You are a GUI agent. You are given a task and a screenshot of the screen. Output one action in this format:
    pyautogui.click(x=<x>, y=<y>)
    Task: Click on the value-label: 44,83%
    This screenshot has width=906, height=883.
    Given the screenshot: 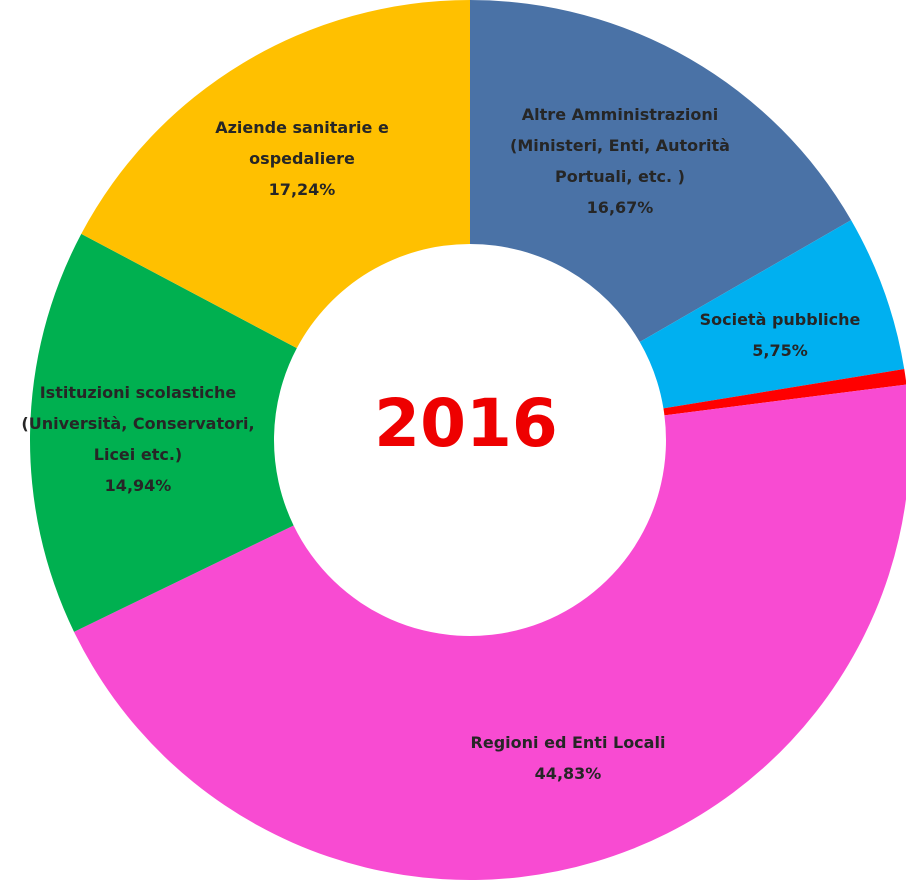 What is the action you would take?
    pyautogui.click(x=568, y=773)
    